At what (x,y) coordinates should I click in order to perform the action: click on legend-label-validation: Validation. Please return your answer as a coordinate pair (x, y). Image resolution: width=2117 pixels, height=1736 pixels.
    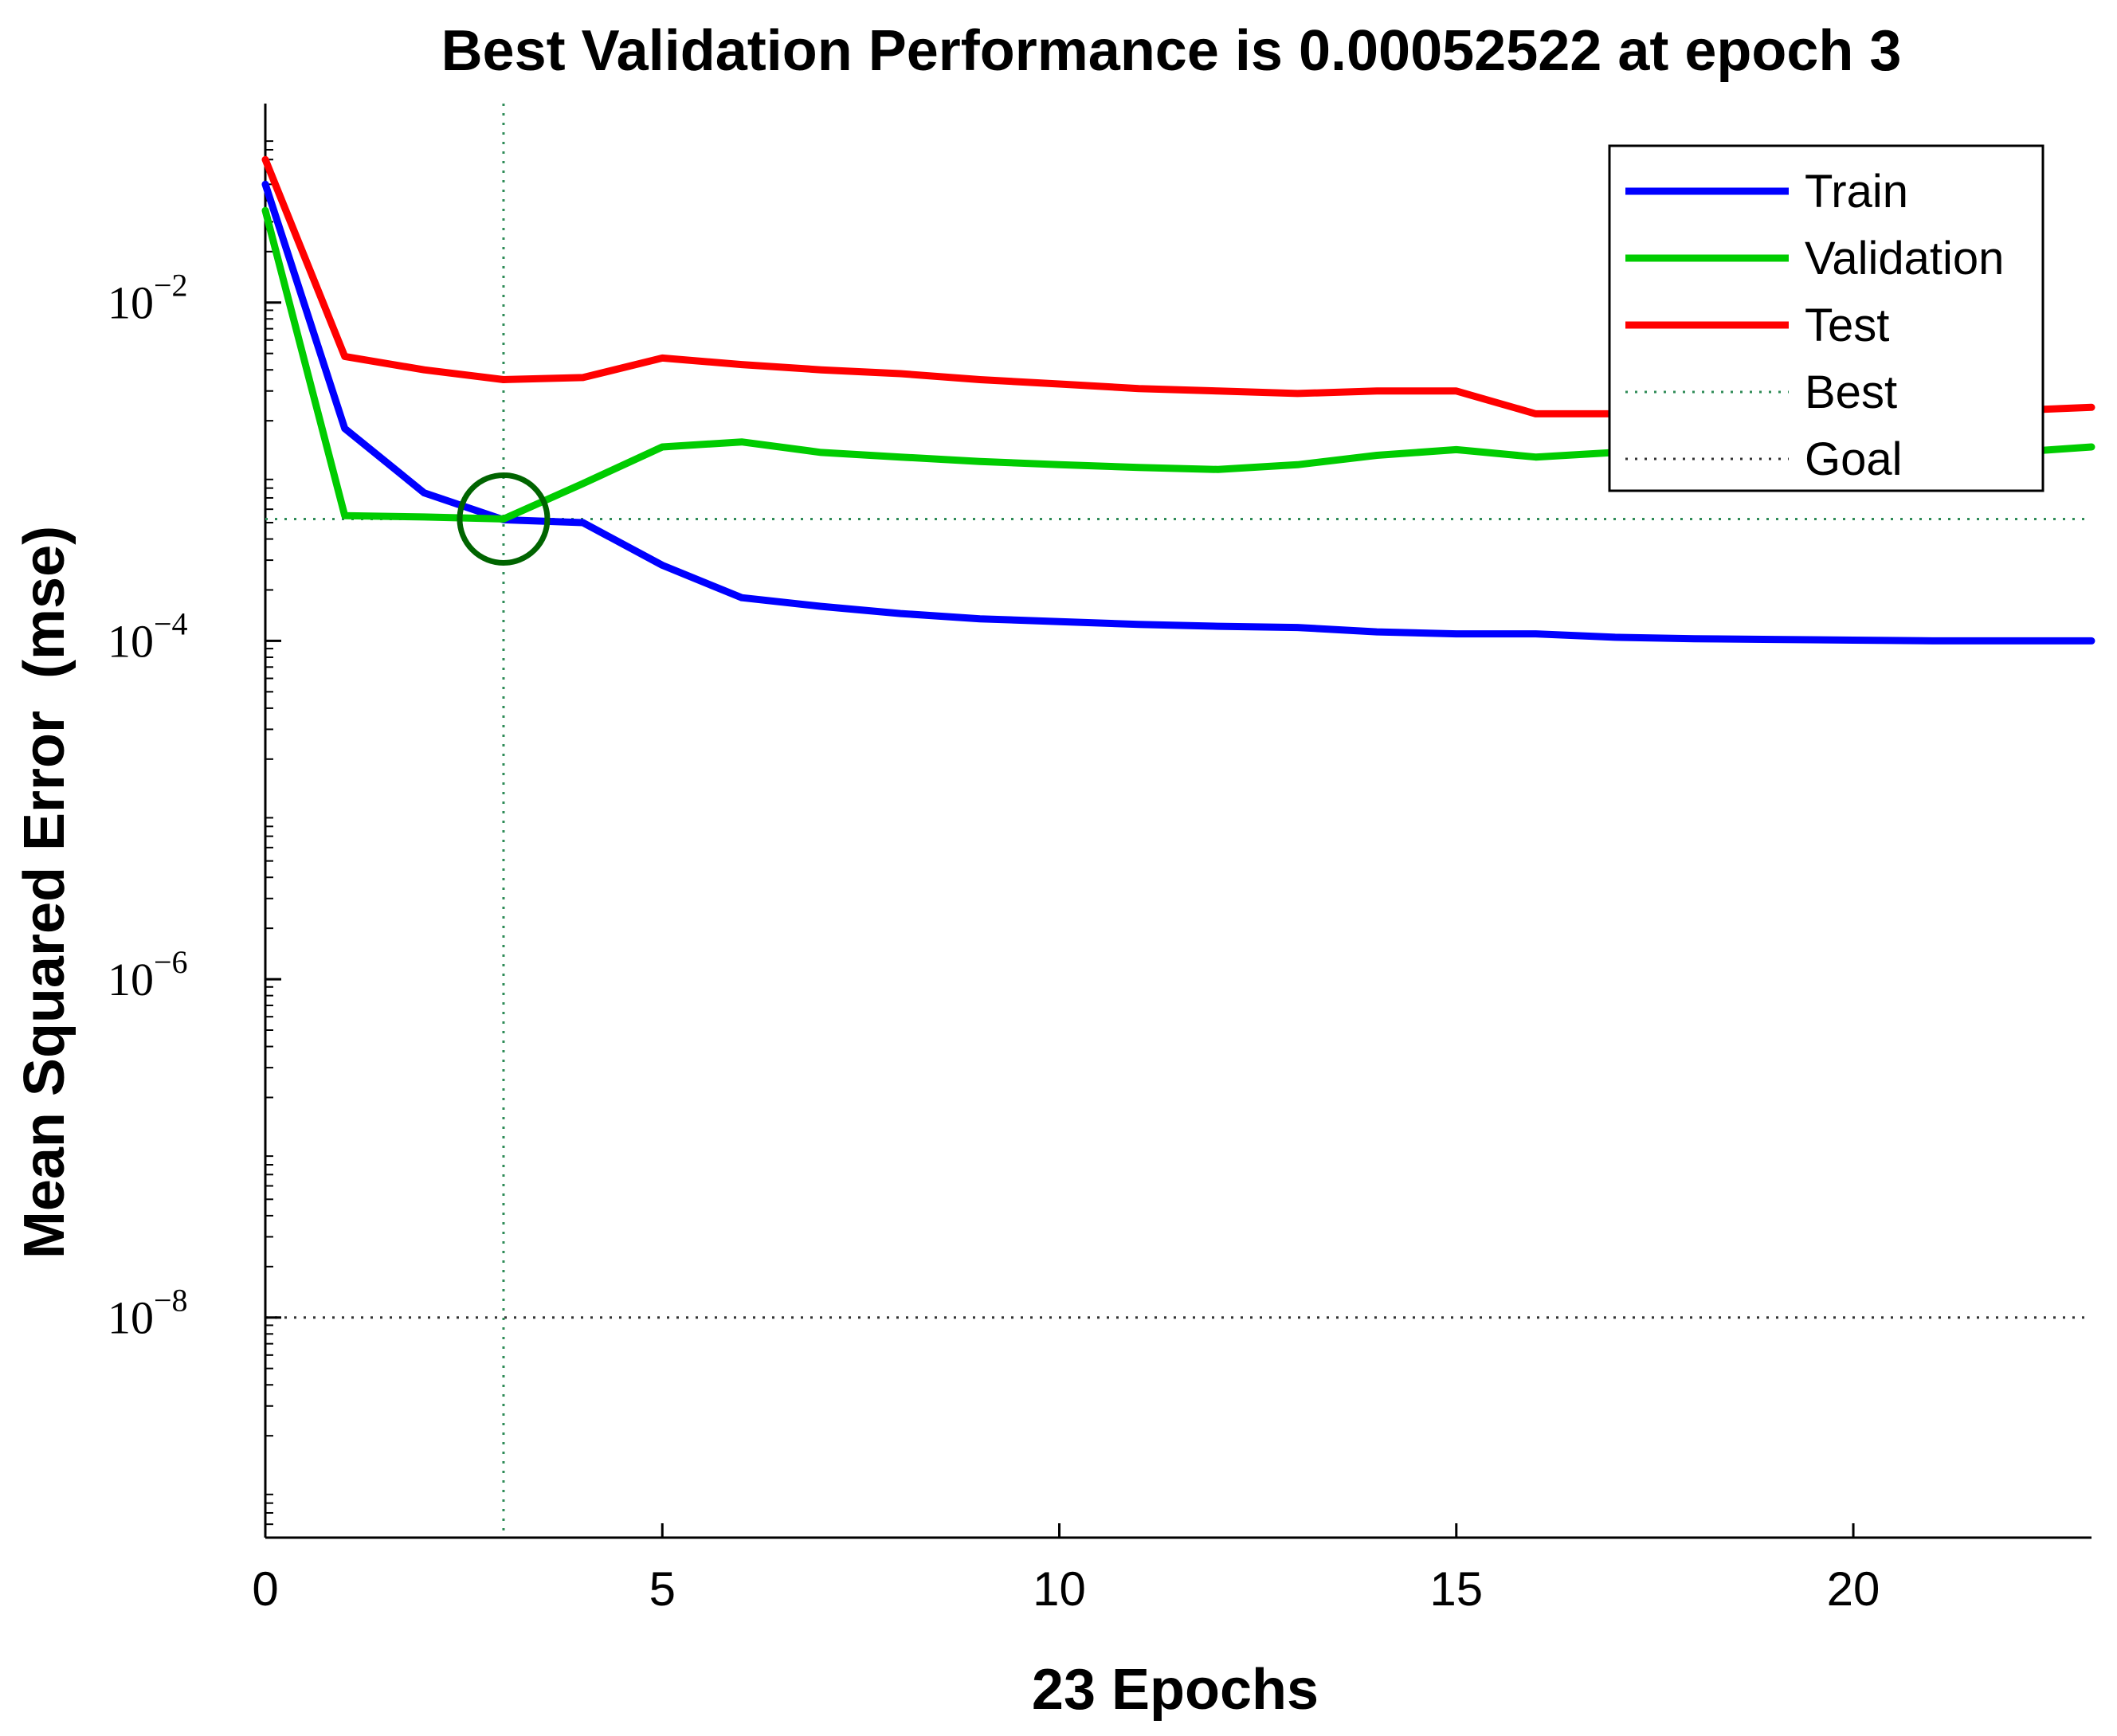
    Looking at the image, I should click on (1905, 258).